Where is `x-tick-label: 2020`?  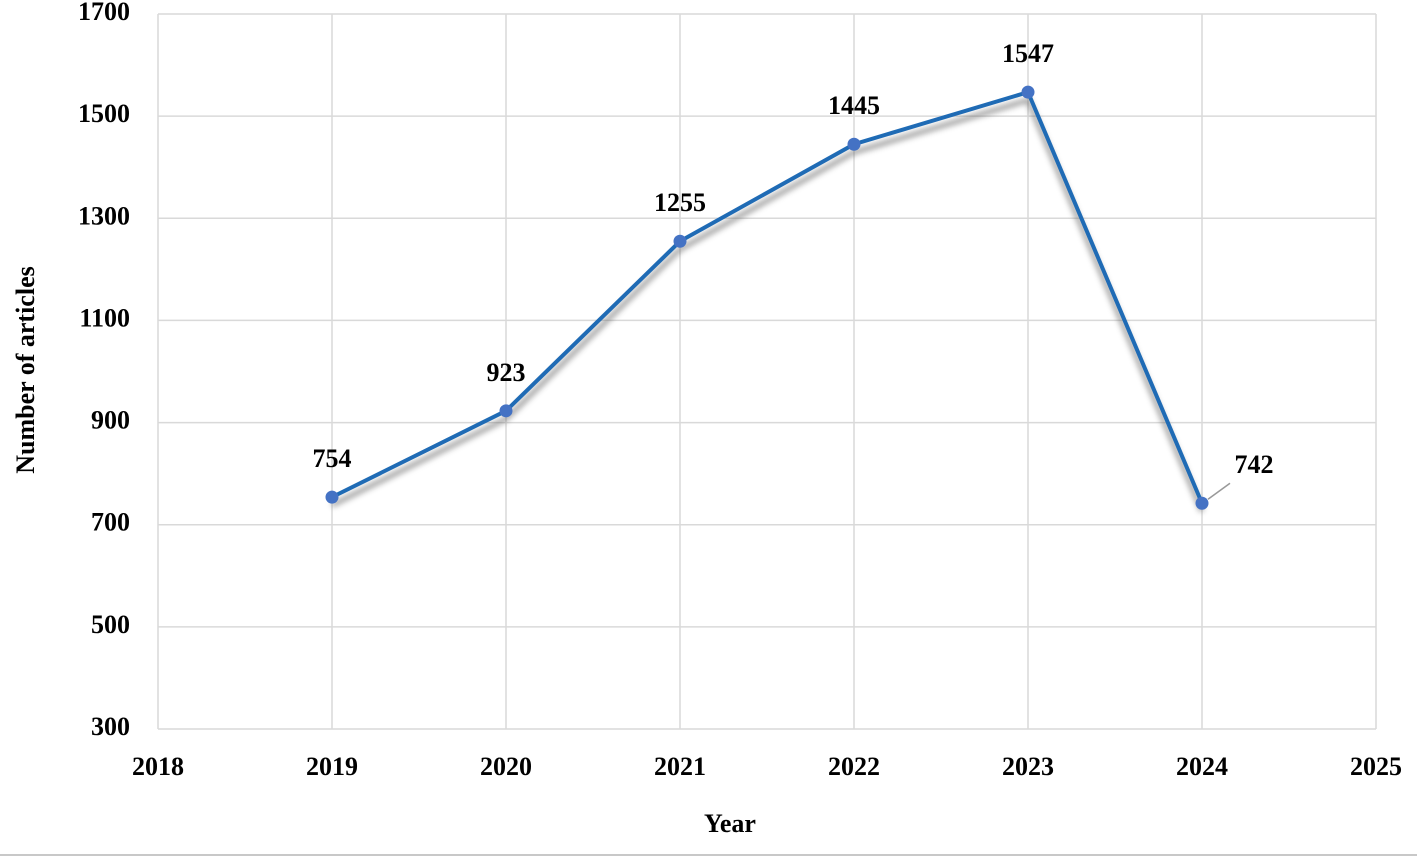
x-tick-label: 2020 is located at coordinates (506, 766).